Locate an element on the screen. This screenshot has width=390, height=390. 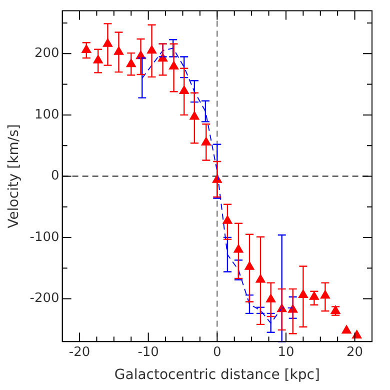
x-tick-label: 20 is located at coordinates (355, 352).